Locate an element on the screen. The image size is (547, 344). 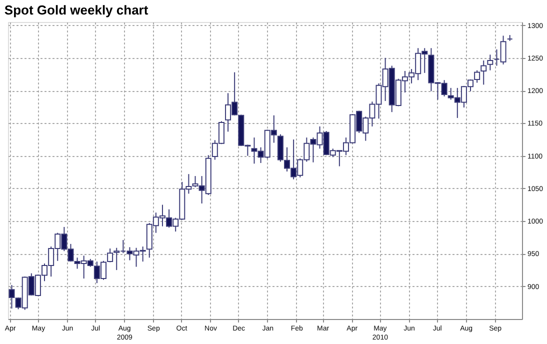
chart-title: Spot Gold weekly chart is located at coordinates (76, 10).